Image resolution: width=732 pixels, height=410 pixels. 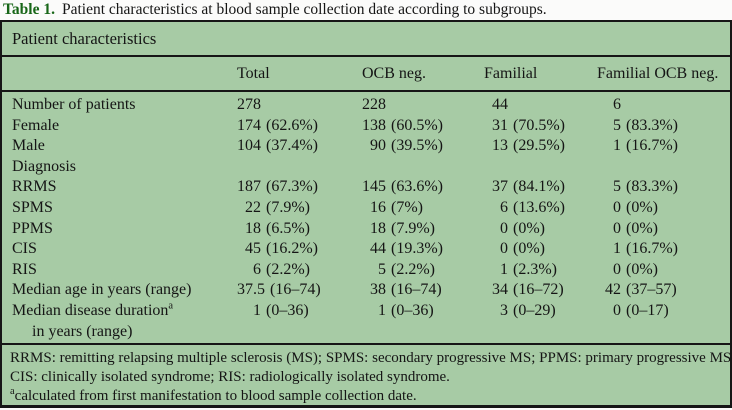 What do you see at coordinates (366, 74) in the screenshot?
I see `table-header-row: Total OCB neg. Familial Familial OCB neg.` at bounding box center [366, 74].